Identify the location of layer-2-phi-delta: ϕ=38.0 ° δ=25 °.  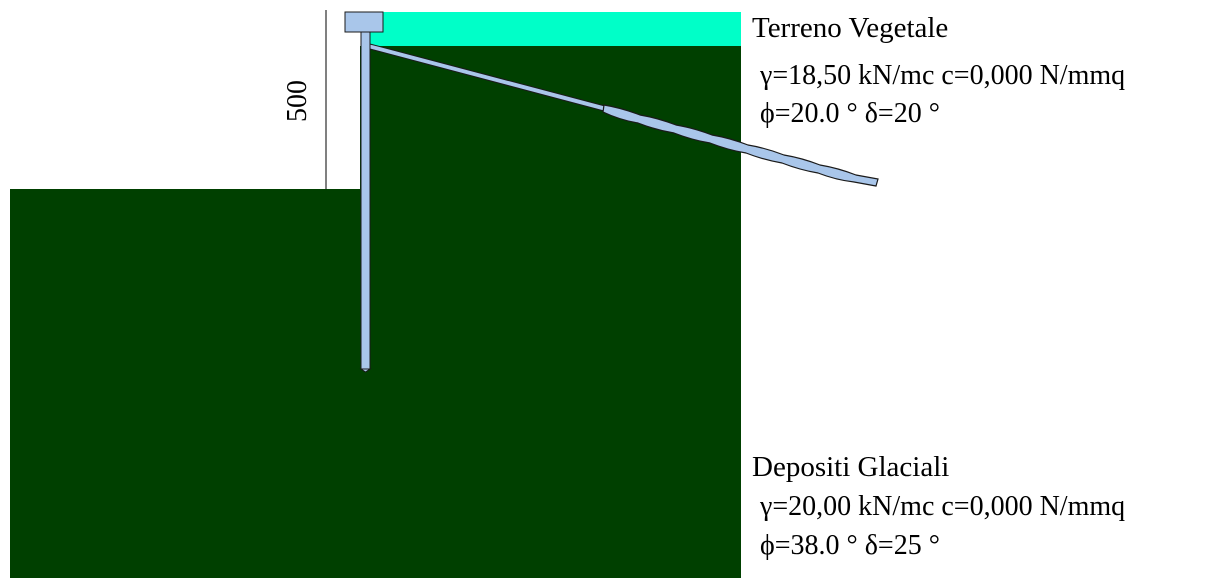
(850, 545).